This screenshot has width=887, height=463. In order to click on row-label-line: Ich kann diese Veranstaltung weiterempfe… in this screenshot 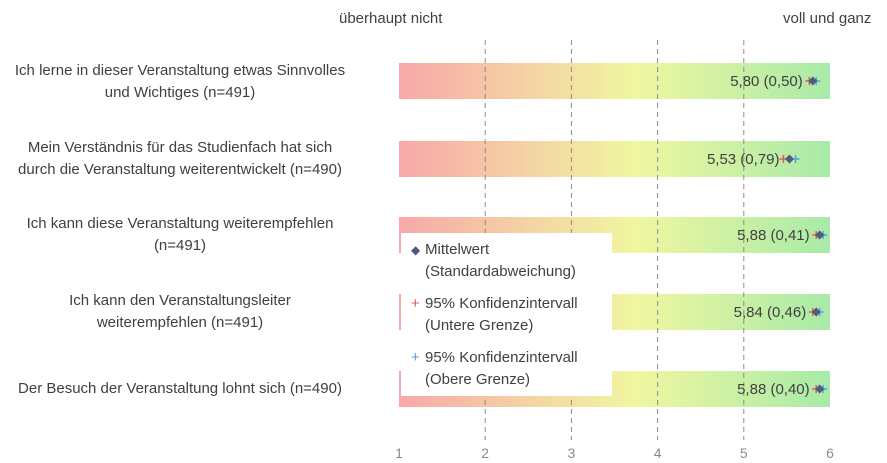, I will do `click(180, 223)`.